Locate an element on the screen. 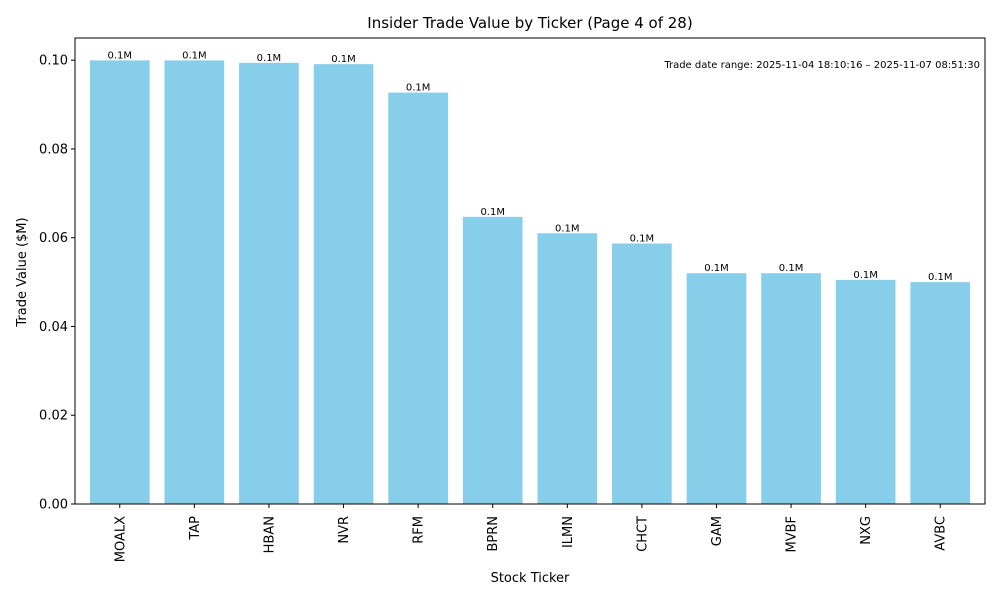  x-tick-label-nvr: NVR is located at coordinates (344, 530).